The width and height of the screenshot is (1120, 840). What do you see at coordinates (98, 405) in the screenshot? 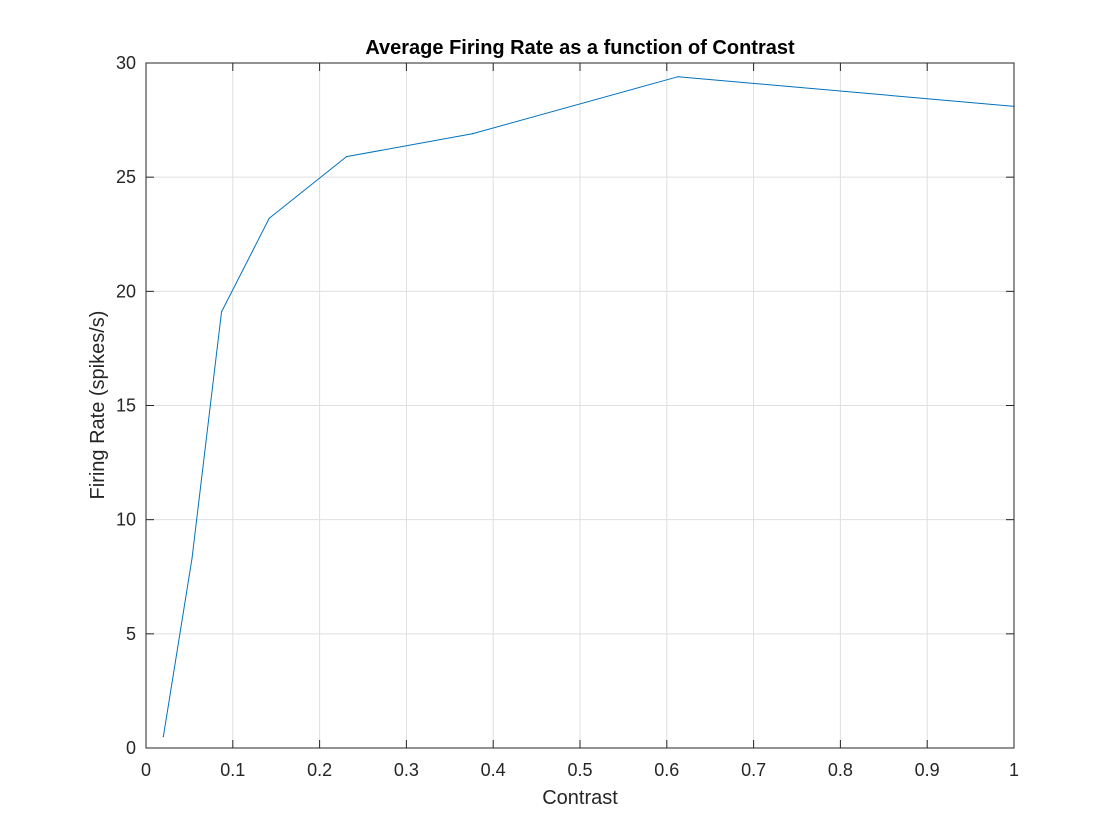
I see `y-axis-label: Firing Rate (spikes/s)` at bounding box center [98, 405].